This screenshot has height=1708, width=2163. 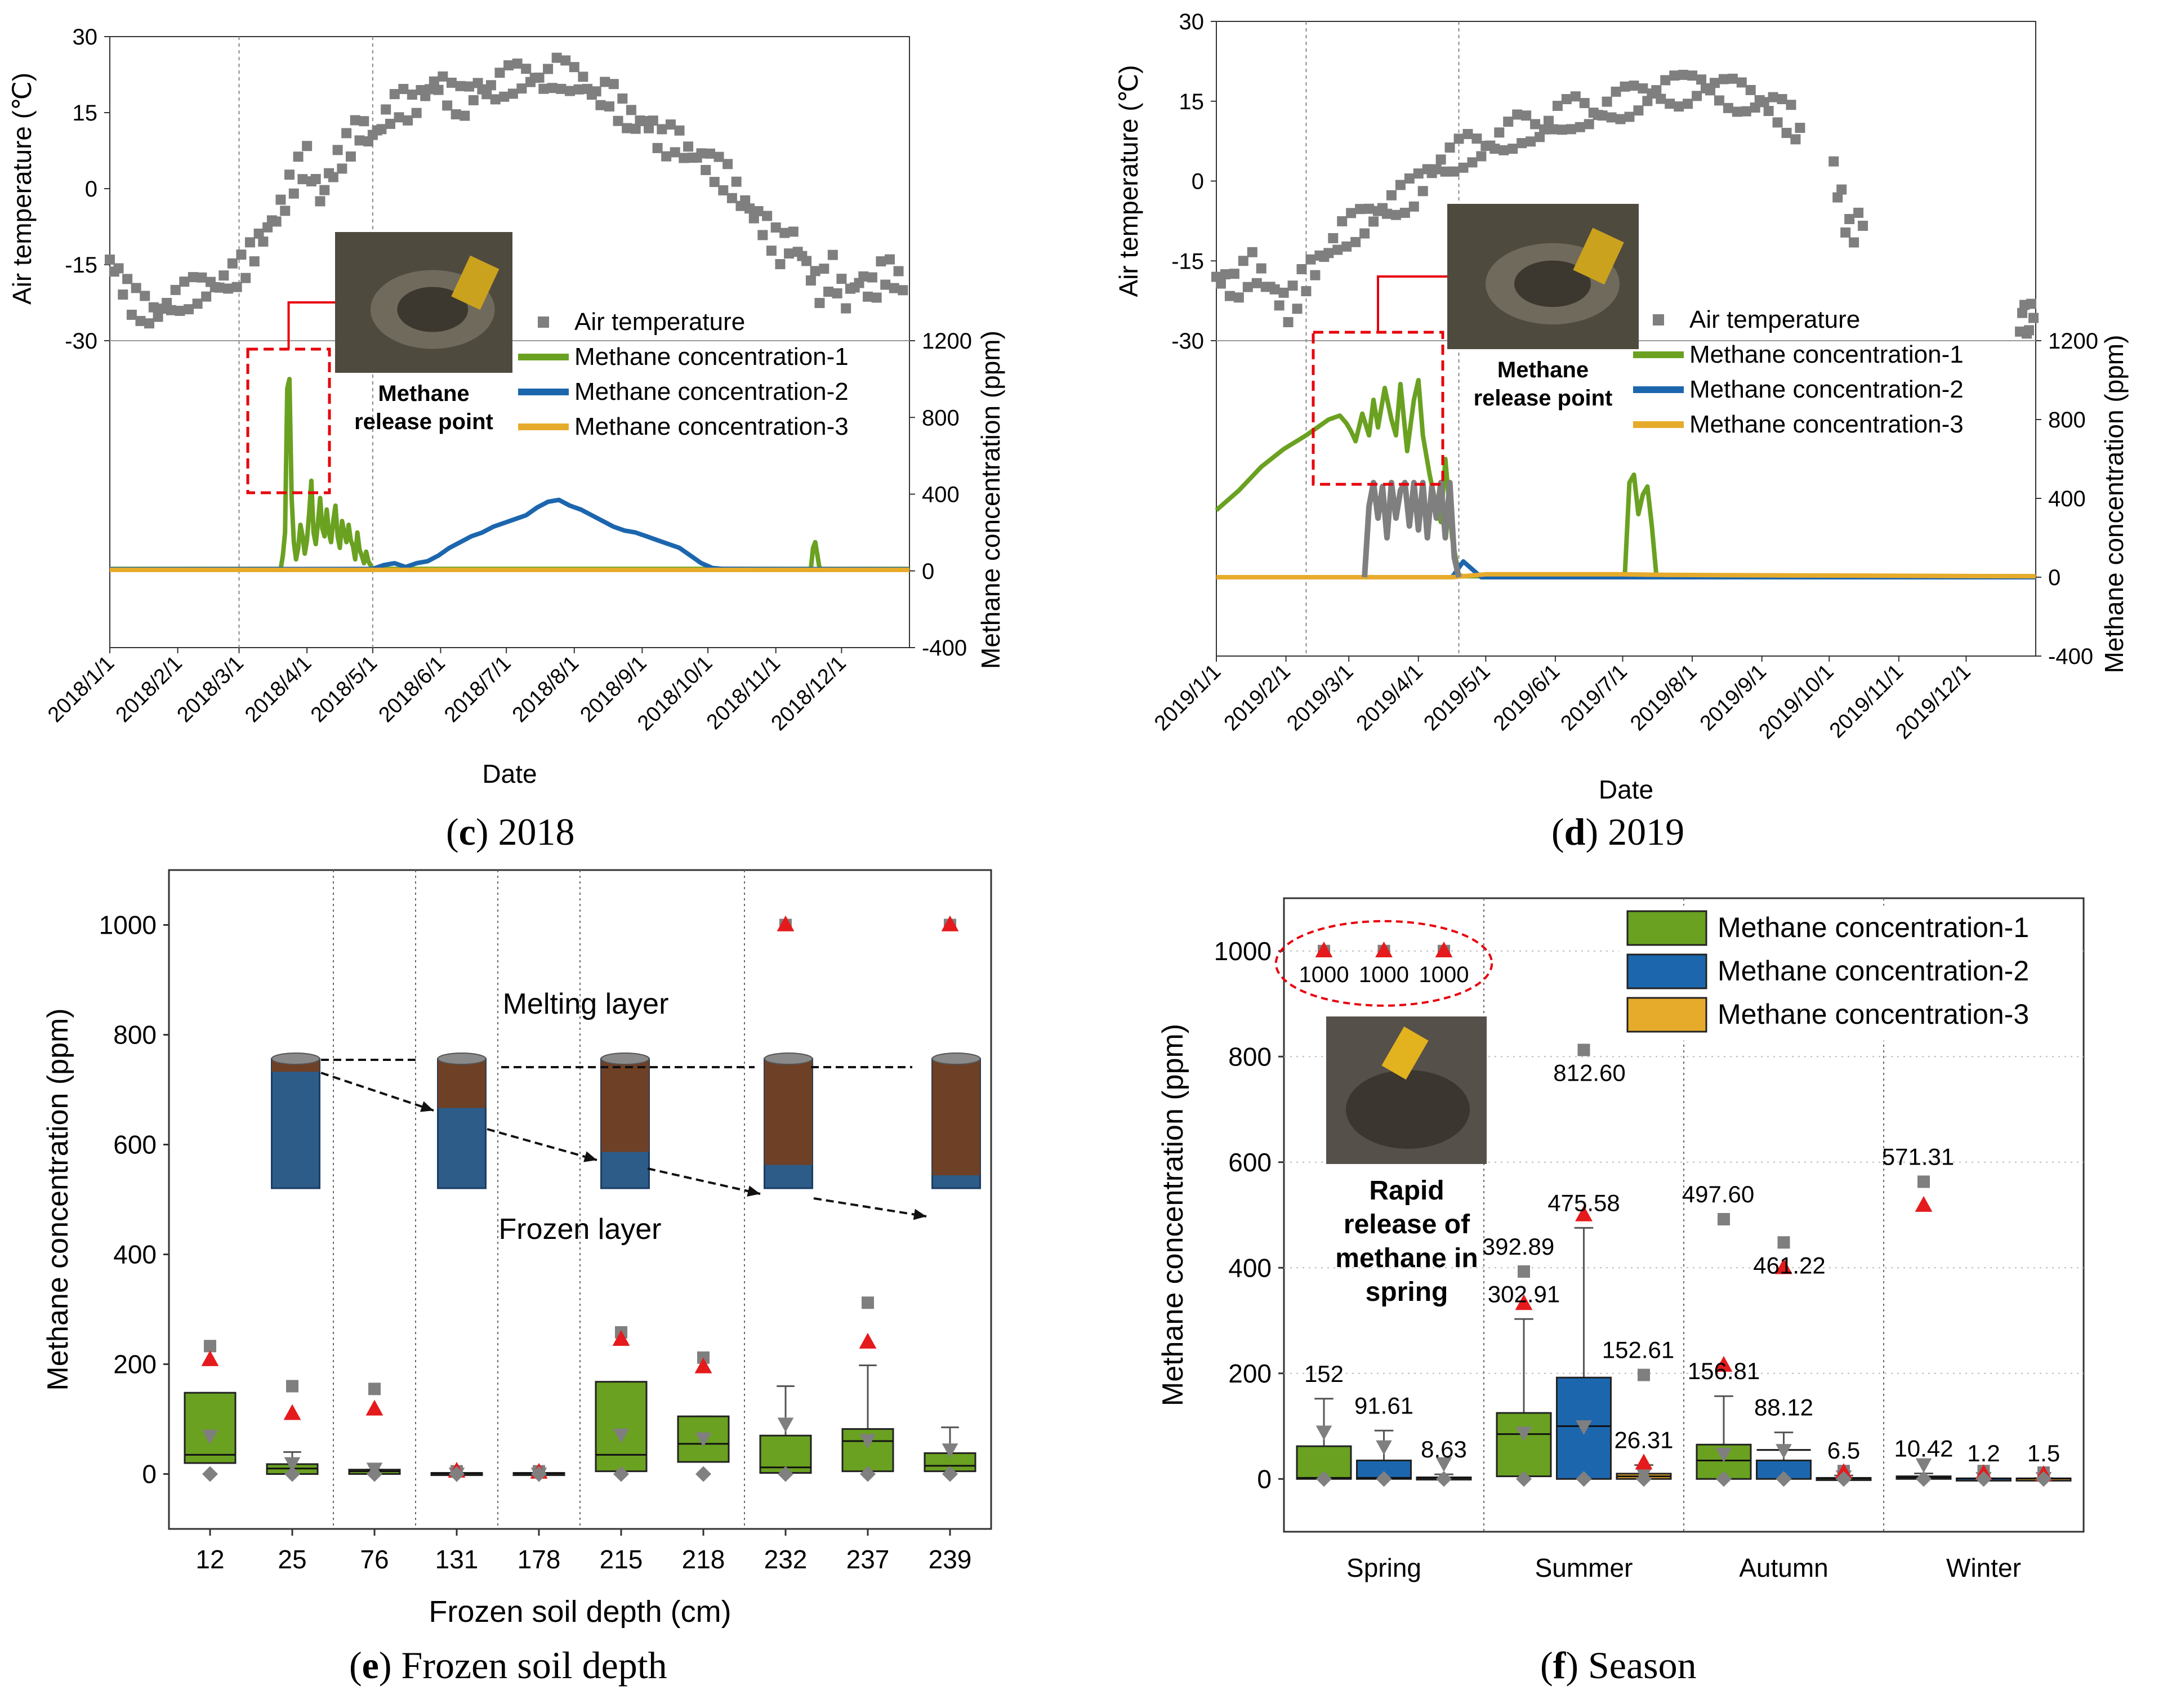 I want to click on season-mean-marker, so click(x=1443, y=1464).